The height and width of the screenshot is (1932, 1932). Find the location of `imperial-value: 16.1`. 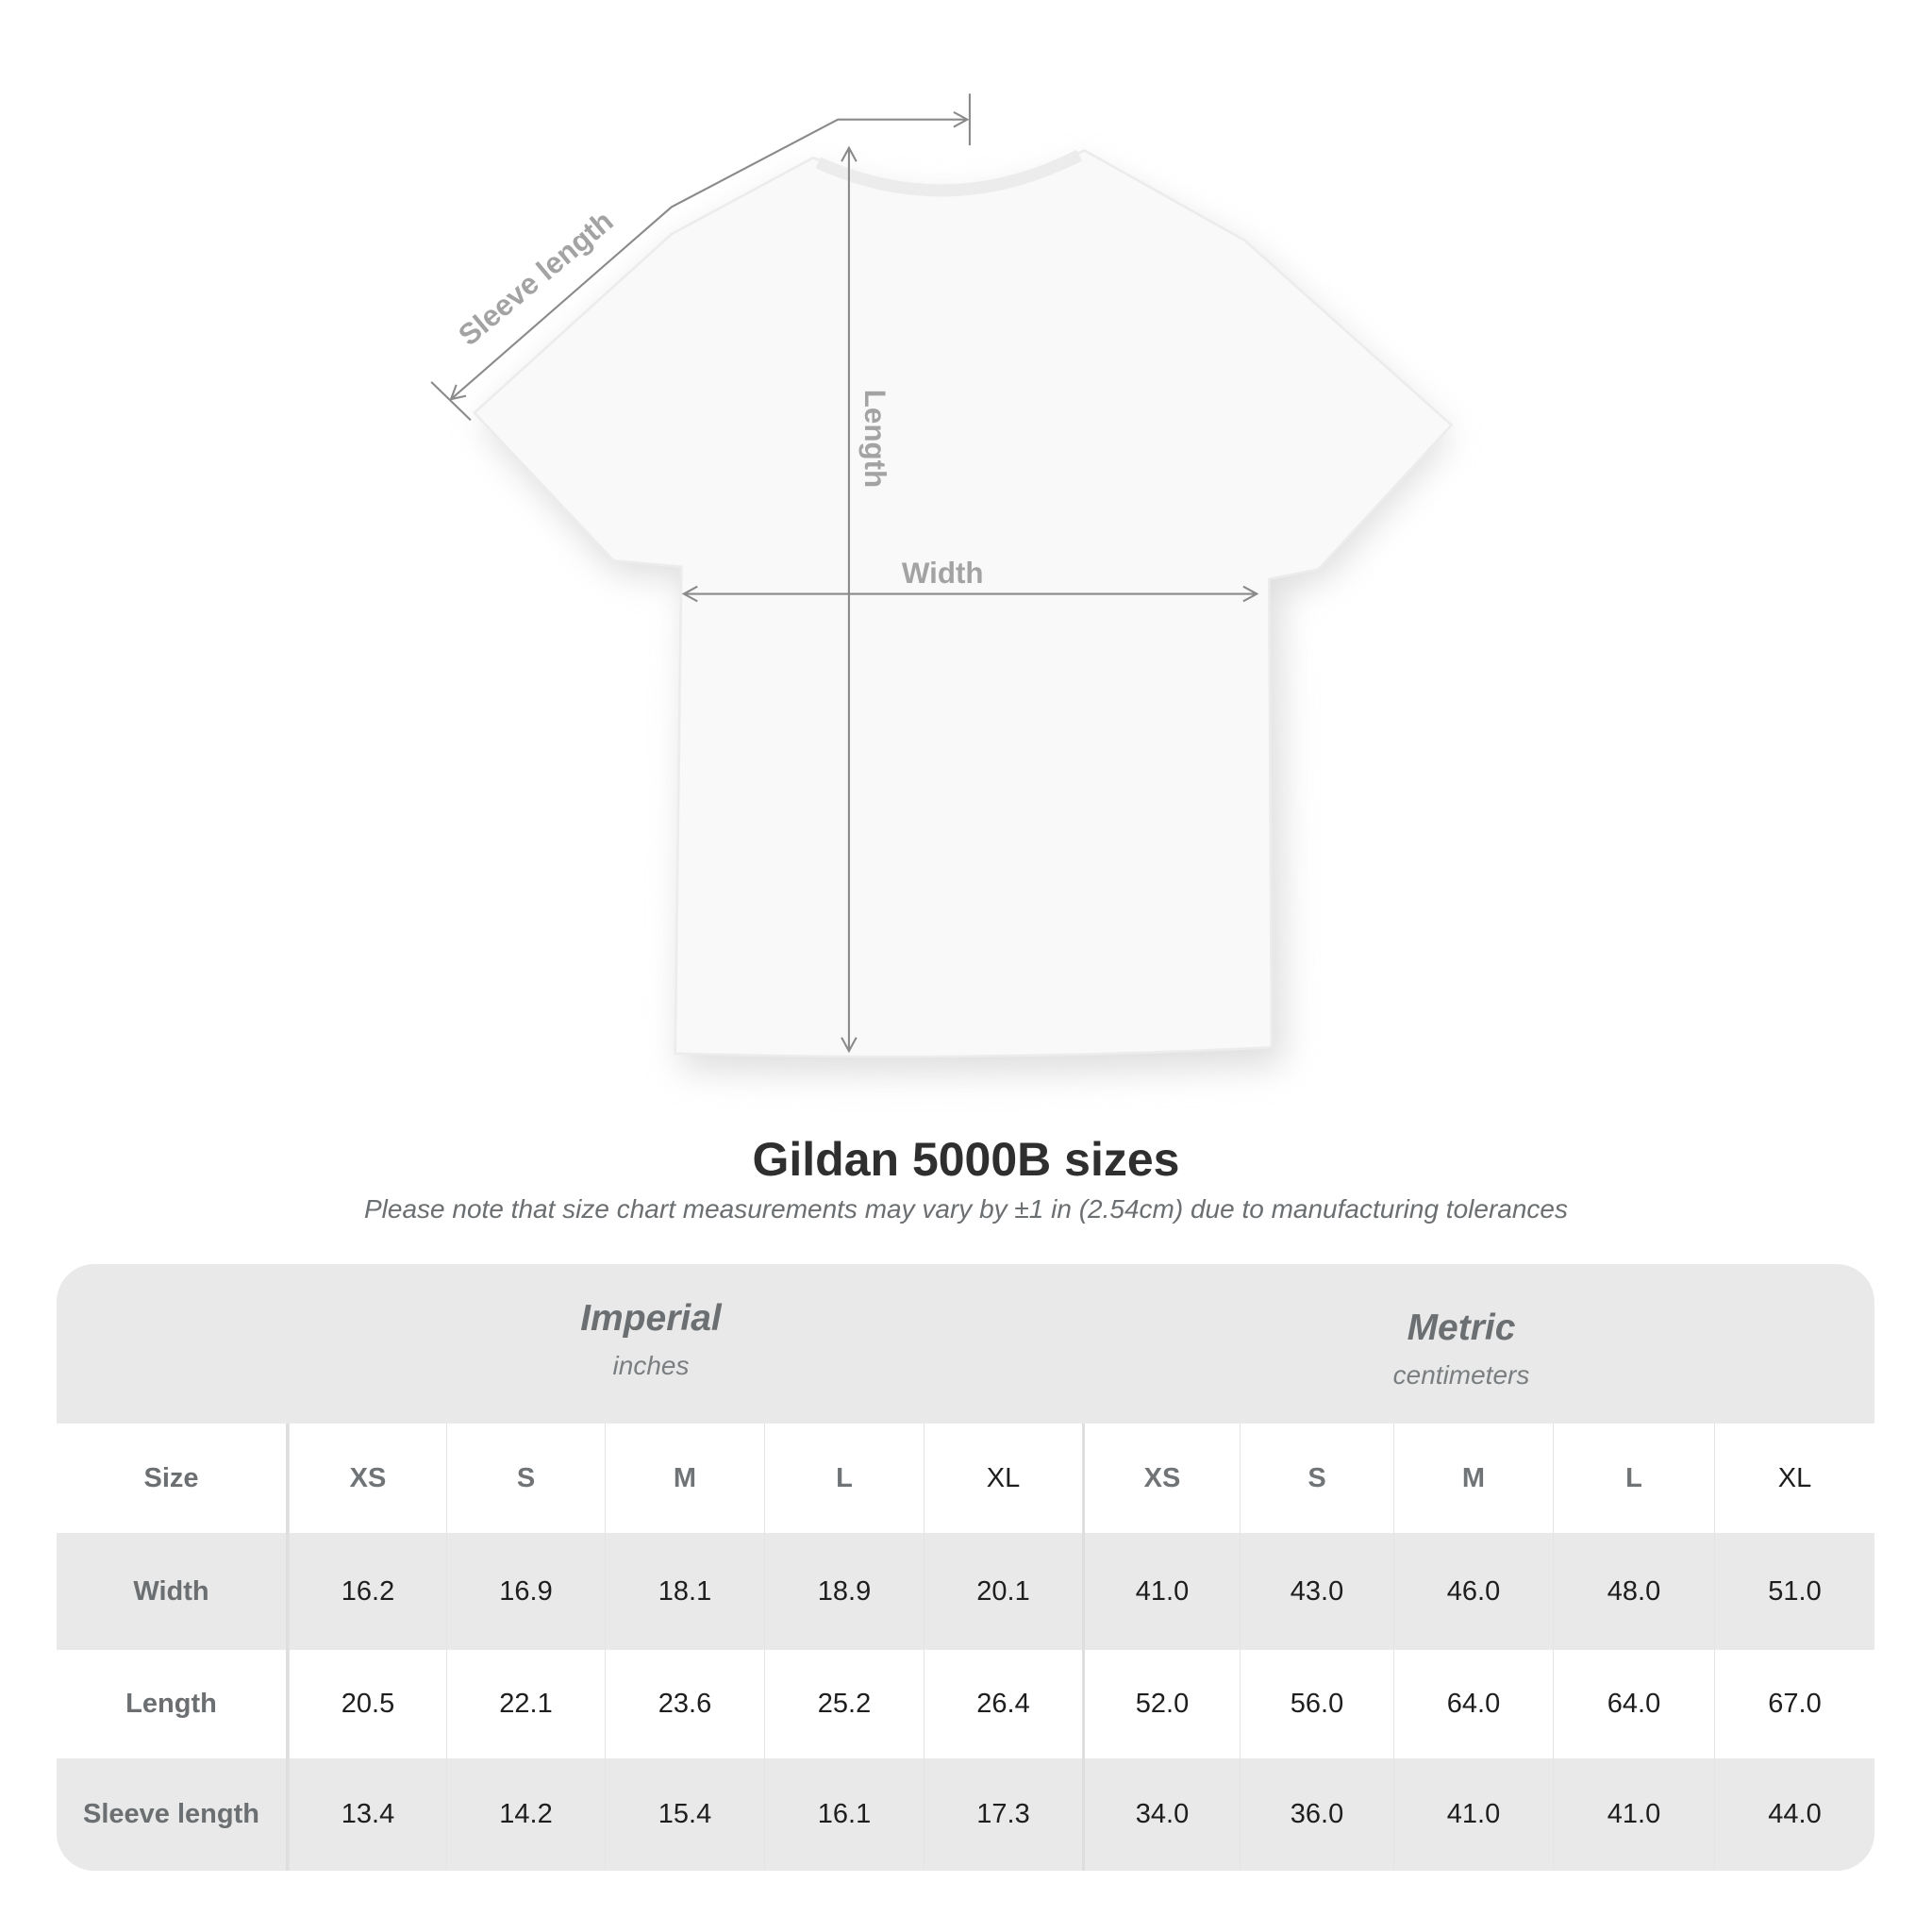

imperial-value: 16.1 is located at coordinates (844, 1814).